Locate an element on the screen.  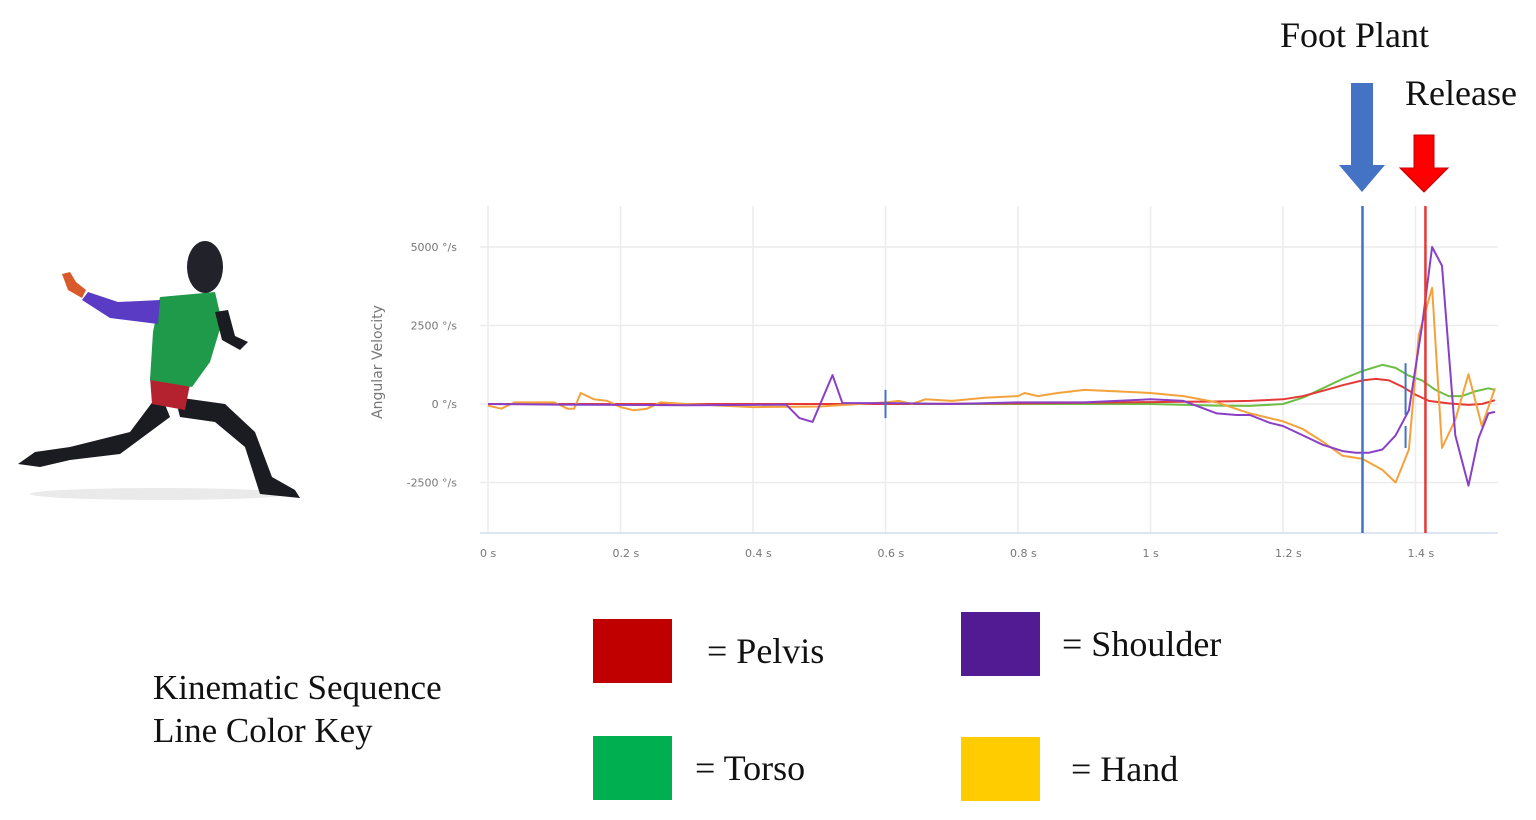
x-tick-label: 0.4 s is located at coordinates (758, 553).